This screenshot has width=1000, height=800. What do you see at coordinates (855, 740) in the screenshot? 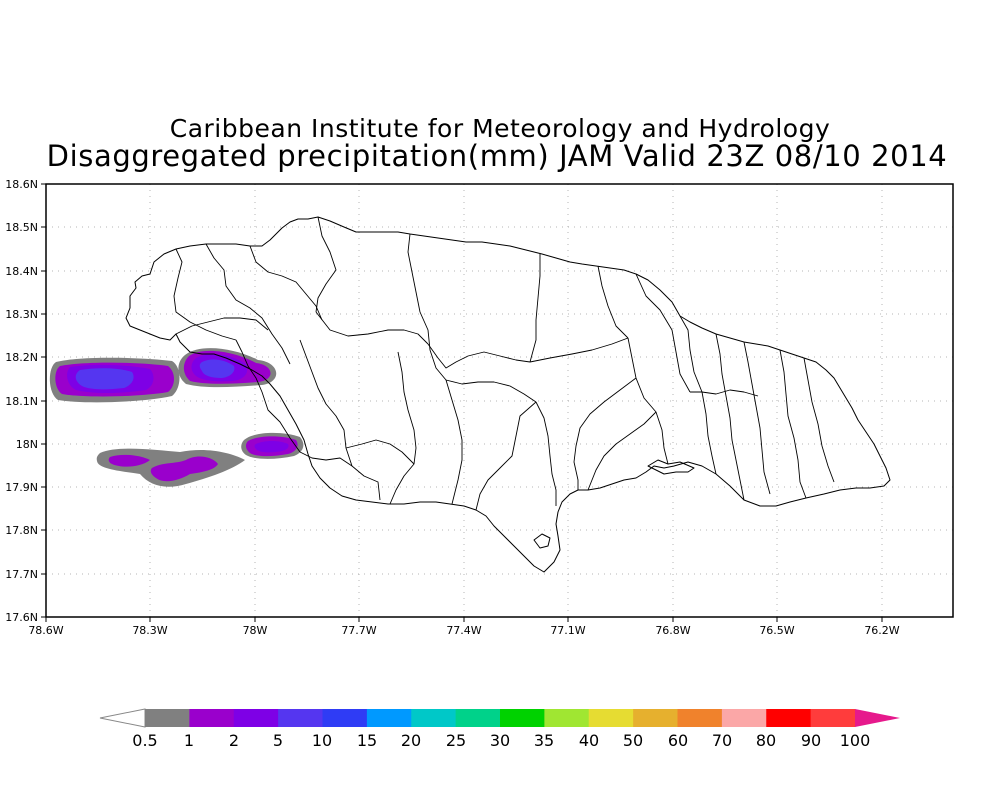
I see `colorbar-label: 100` at bounding box center [855, 740].